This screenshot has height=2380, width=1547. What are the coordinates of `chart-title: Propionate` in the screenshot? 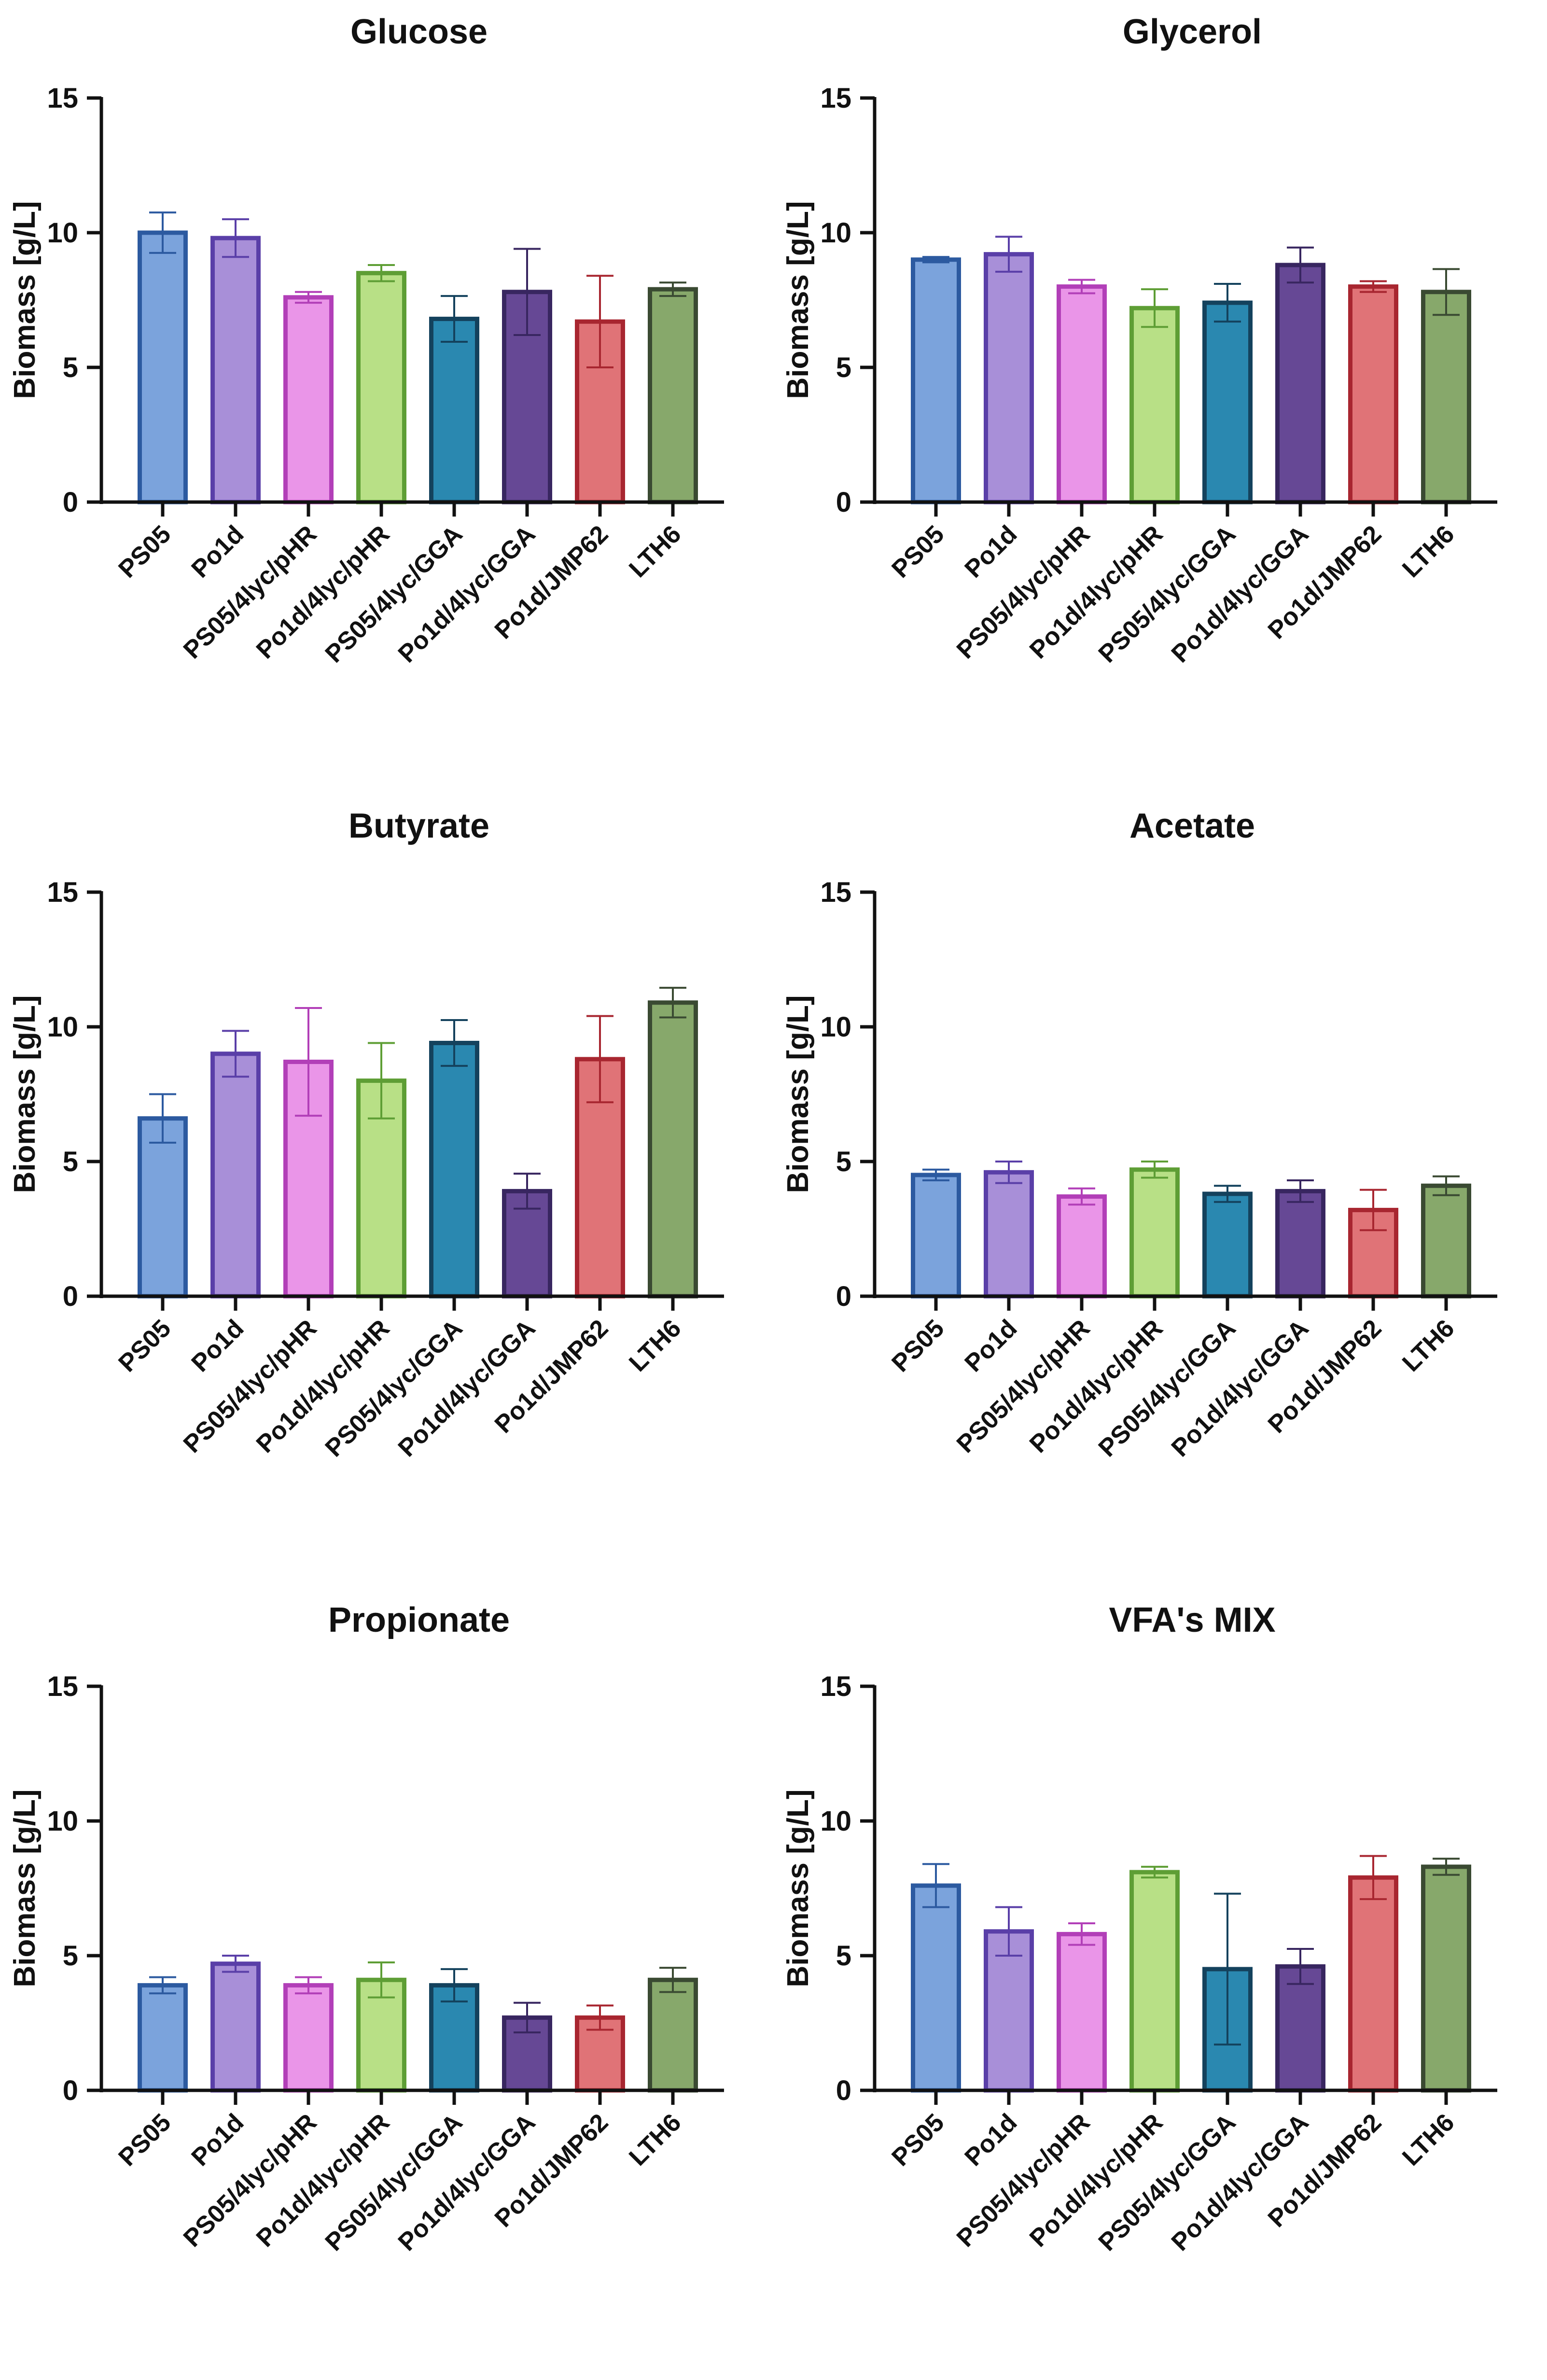 It's located at (419, 1620).